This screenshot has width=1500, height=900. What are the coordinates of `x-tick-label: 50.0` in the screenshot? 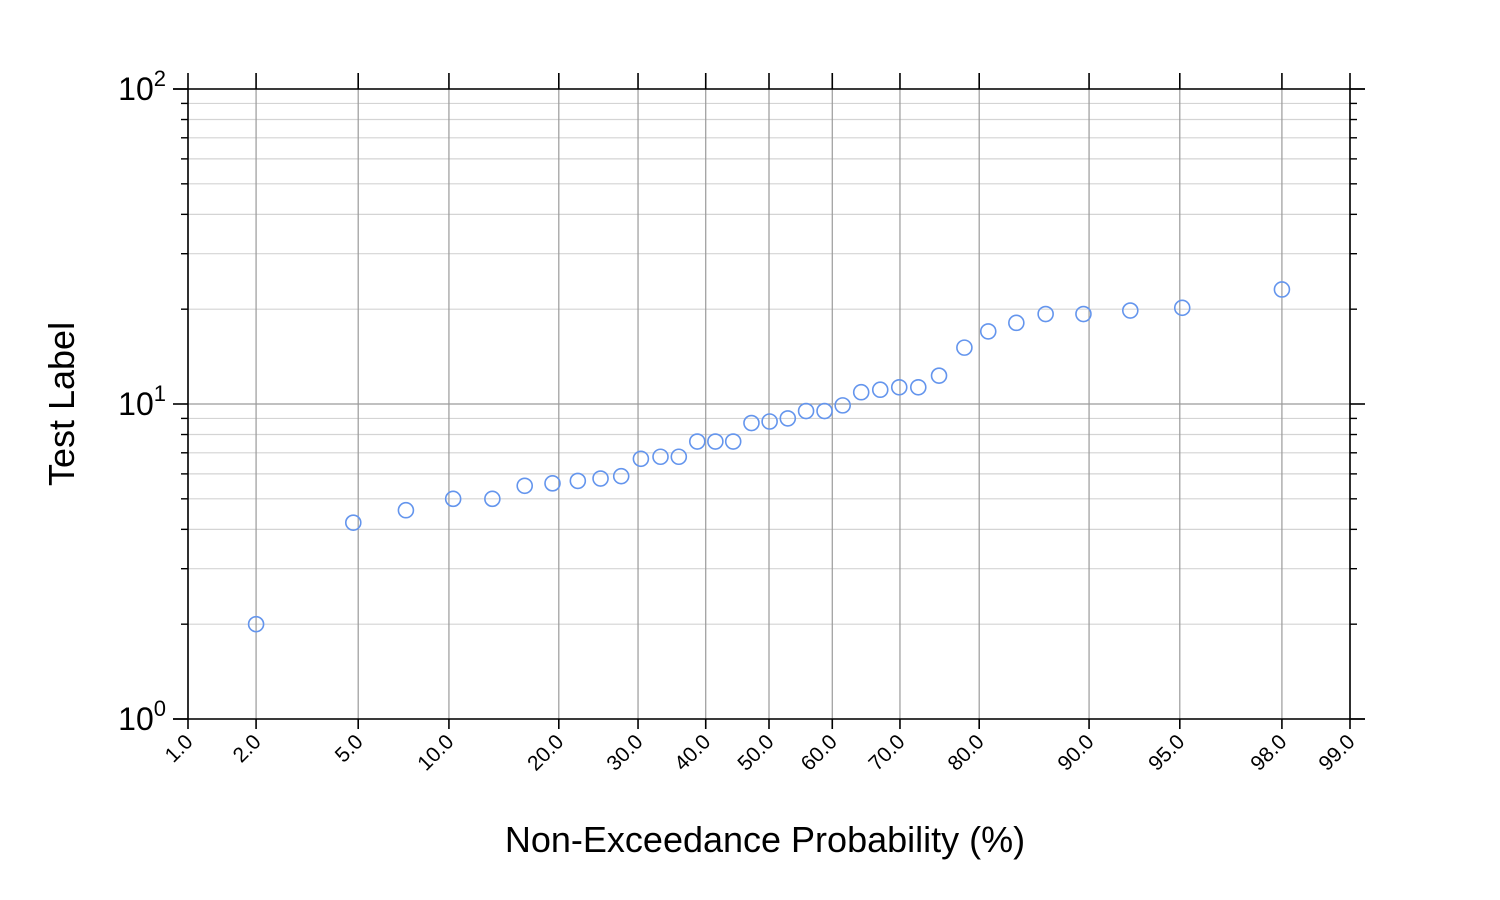 It's located at (755, 752).